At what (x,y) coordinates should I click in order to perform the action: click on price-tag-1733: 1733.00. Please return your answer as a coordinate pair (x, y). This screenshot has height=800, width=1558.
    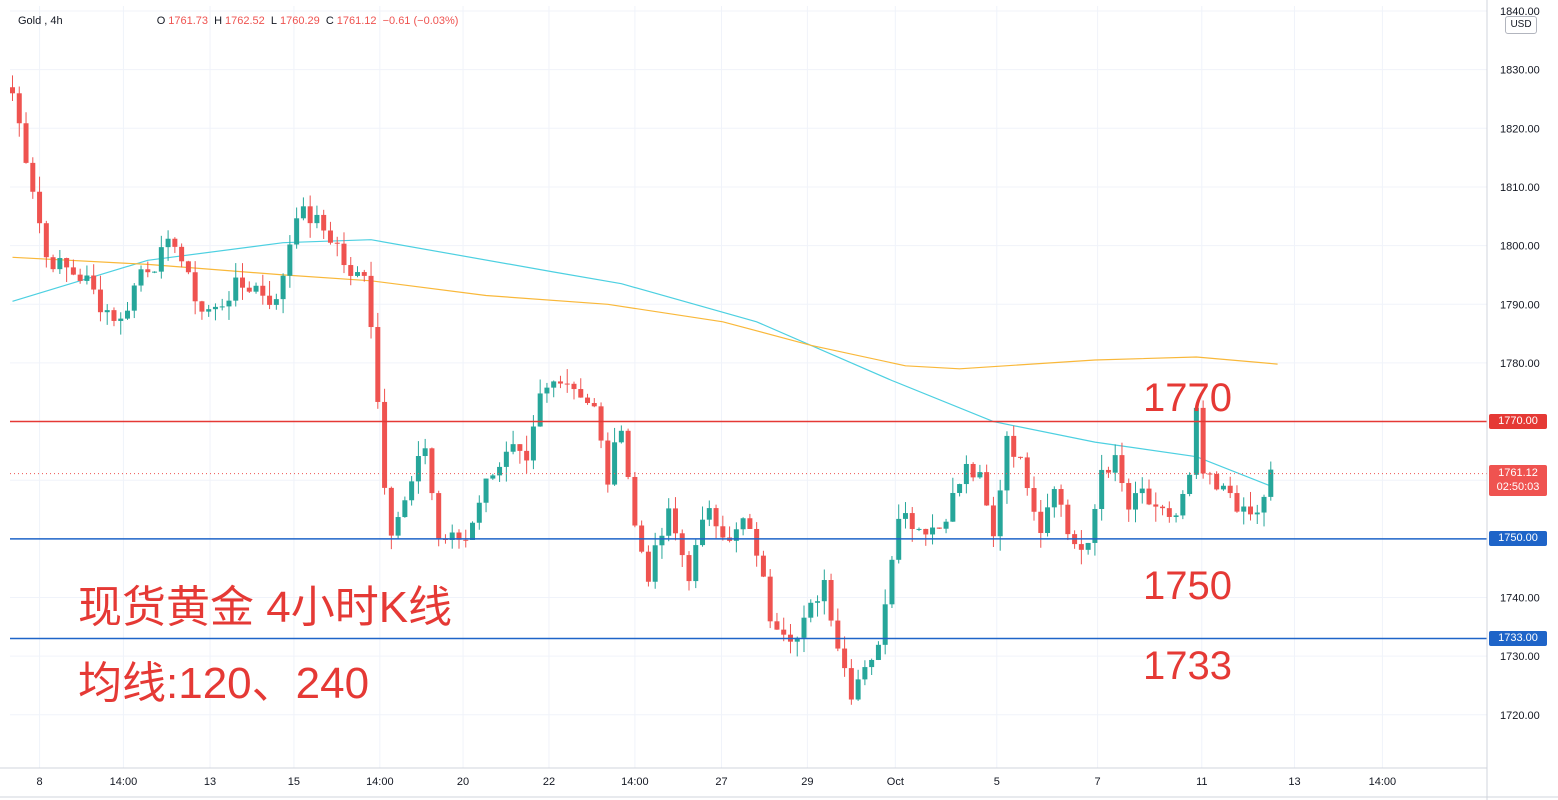
    Looking at the image, I should click on (1518, 638).